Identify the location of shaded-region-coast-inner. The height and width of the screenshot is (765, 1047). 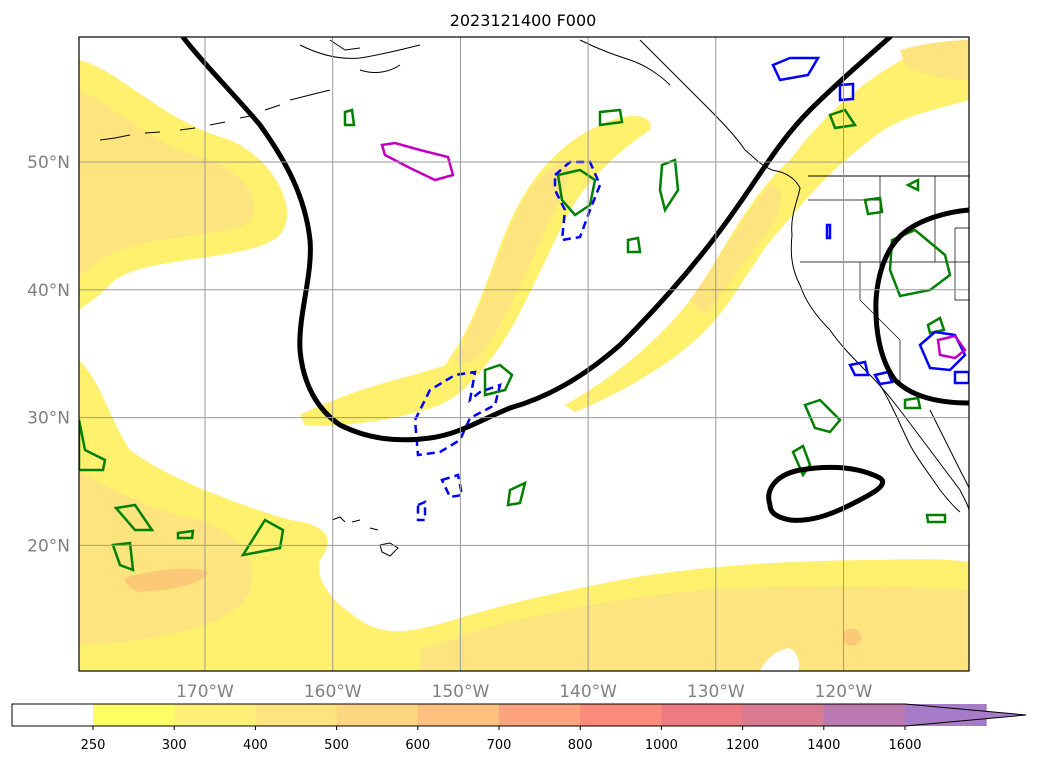
(736, 250).